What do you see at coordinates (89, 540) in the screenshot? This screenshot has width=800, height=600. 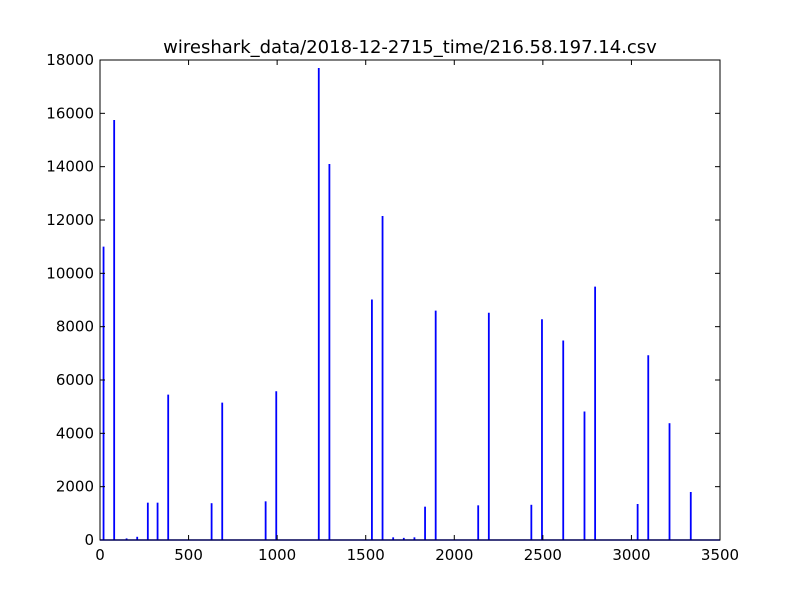 I see `y-tick-label: 0` at bounding box center [89, 540].